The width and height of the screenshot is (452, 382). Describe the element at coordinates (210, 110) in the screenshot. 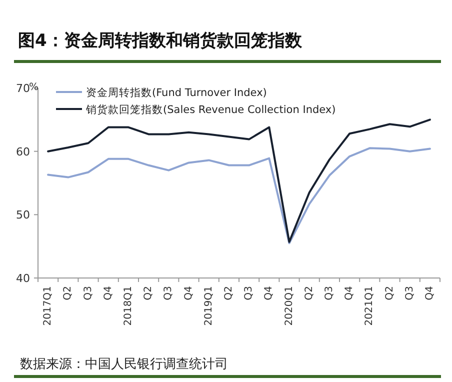

I see `legend-label: 销货款回笼指数(Sales Revenue Collection Index)` at that location.